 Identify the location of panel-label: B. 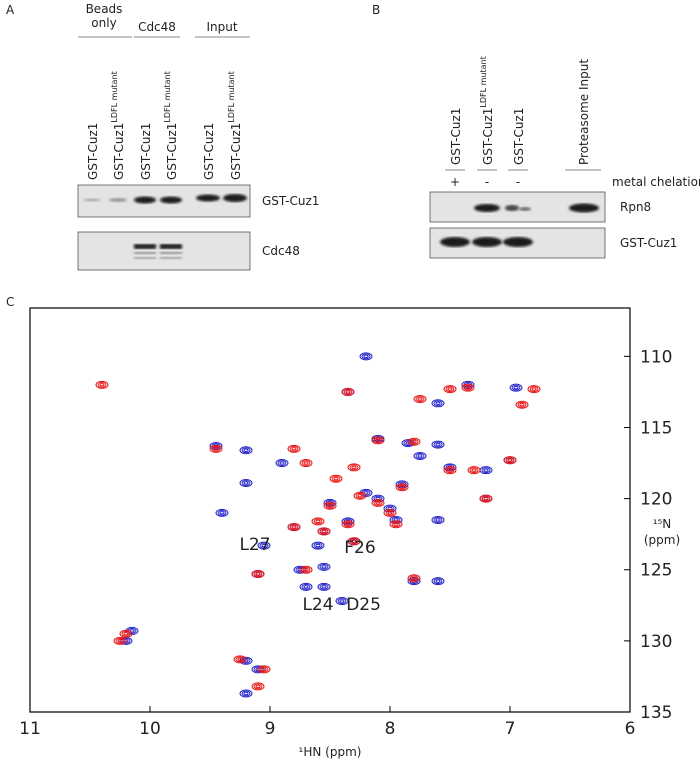
(376, 10).